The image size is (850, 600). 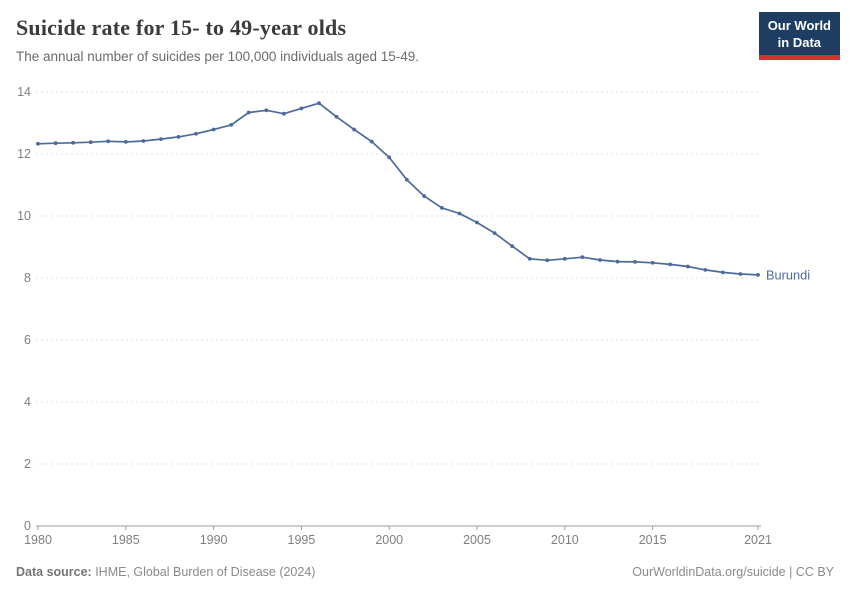 I want to click on footer-source-label: Data source:, so click(x=54, y=572).